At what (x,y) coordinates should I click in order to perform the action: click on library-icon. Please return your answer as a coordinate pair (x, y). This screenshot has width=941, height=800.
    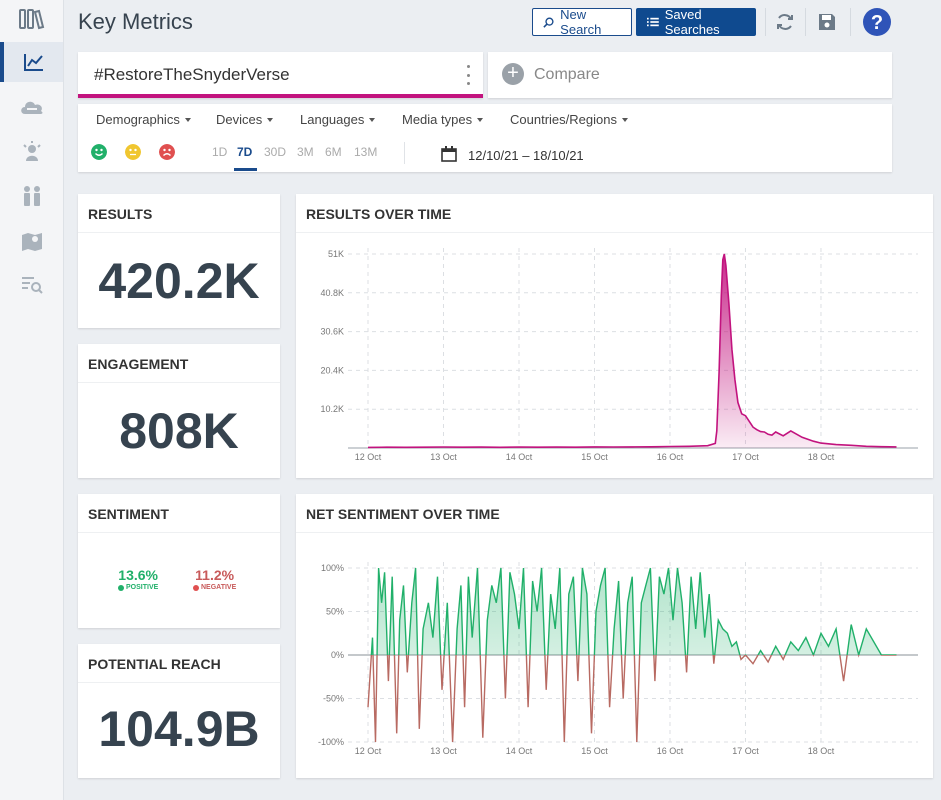
    Looking at the image, I should click on (31, 19).